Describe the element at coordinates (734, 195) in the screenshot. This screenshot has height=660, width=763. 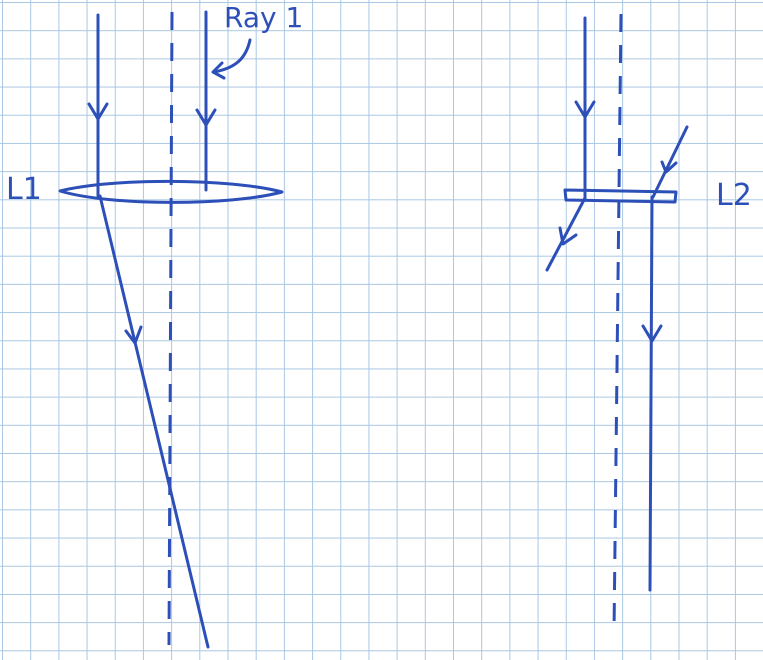
I see `lens-l2-label: L2` at that location.